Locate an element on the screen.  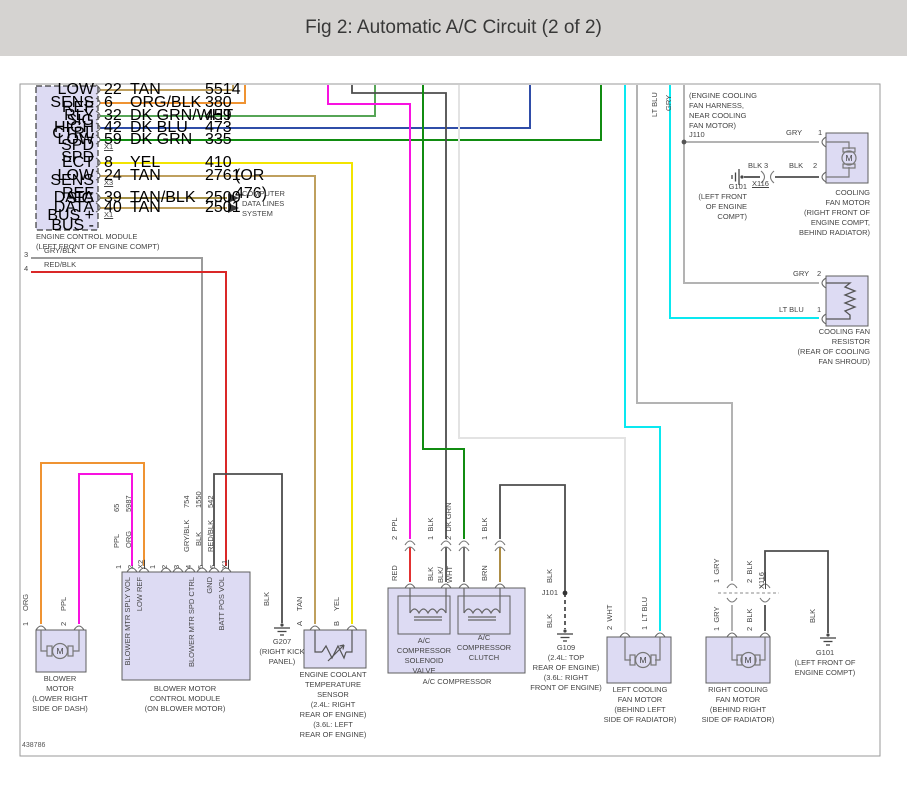
blower-module-box is located at coordinates (186, 626).